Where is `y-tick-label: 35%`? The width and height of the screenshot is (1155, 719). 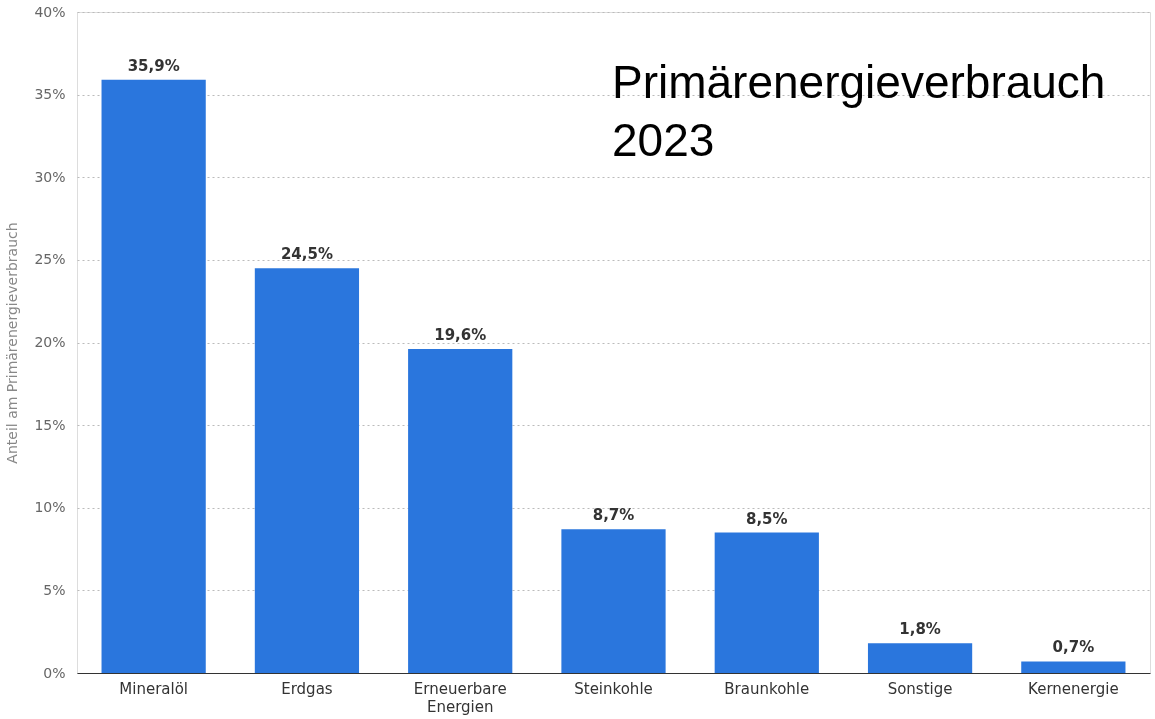 y-tick-label: 35% is located at coordinates (50, 94).